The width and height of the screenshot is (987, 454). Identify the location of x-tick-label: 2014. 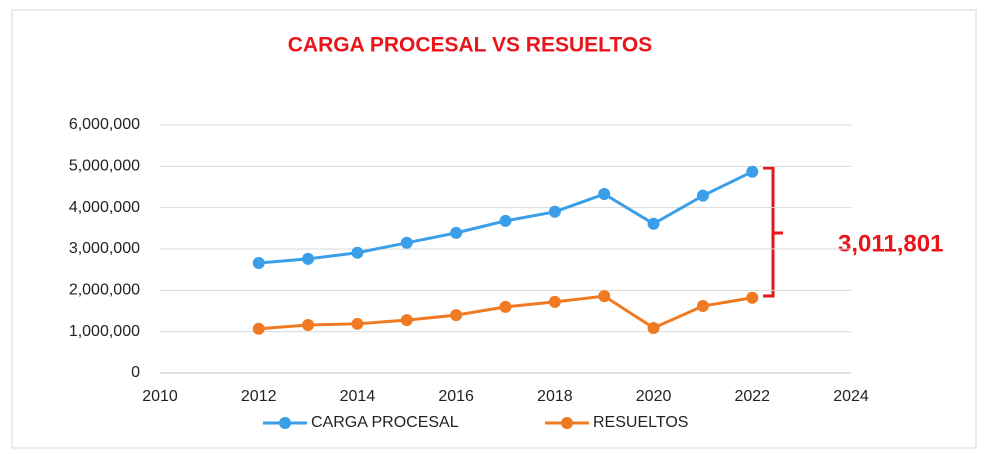
(358, 396).